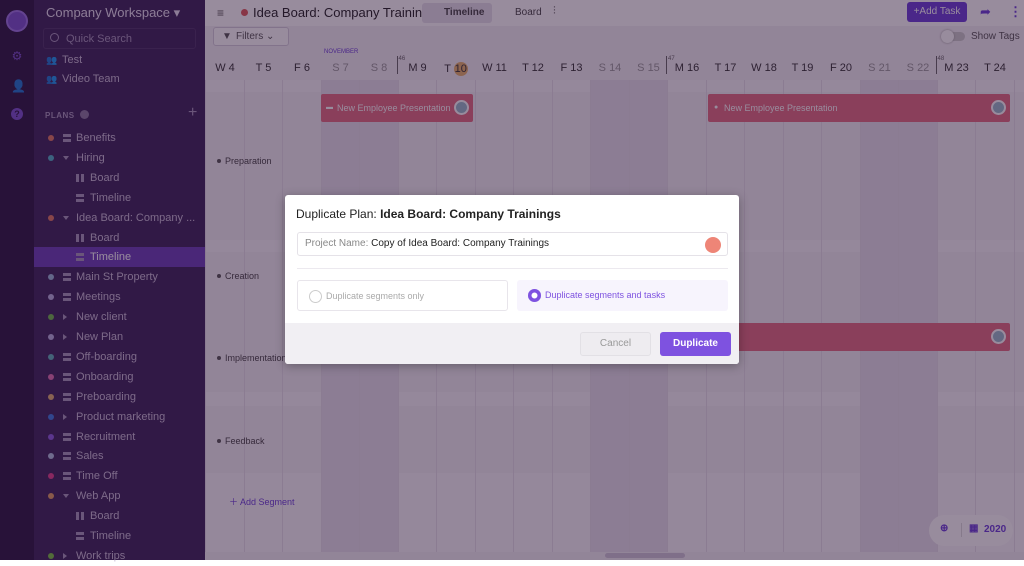 Image resolution: width=1024 pixels, height=566 pixels. Describe the element at coordinates (315, 296) in the screenshot. I see `radio-unchecked` at that location.